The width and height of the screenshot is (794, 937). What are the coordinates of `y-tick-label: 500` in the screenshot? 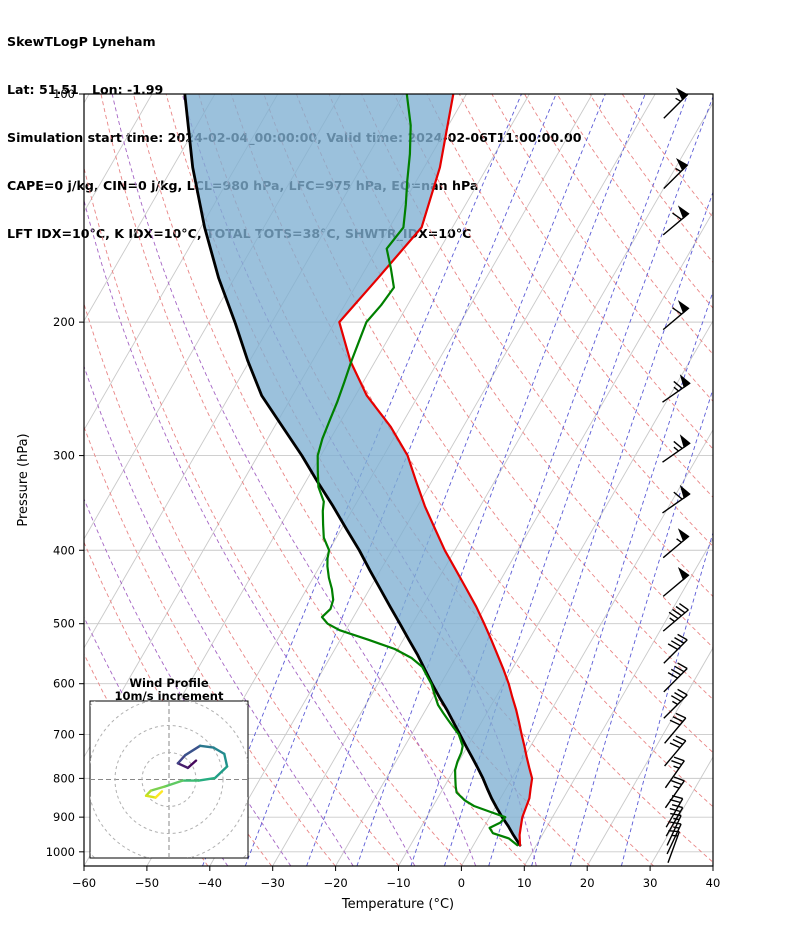 It's located at (64, 624).